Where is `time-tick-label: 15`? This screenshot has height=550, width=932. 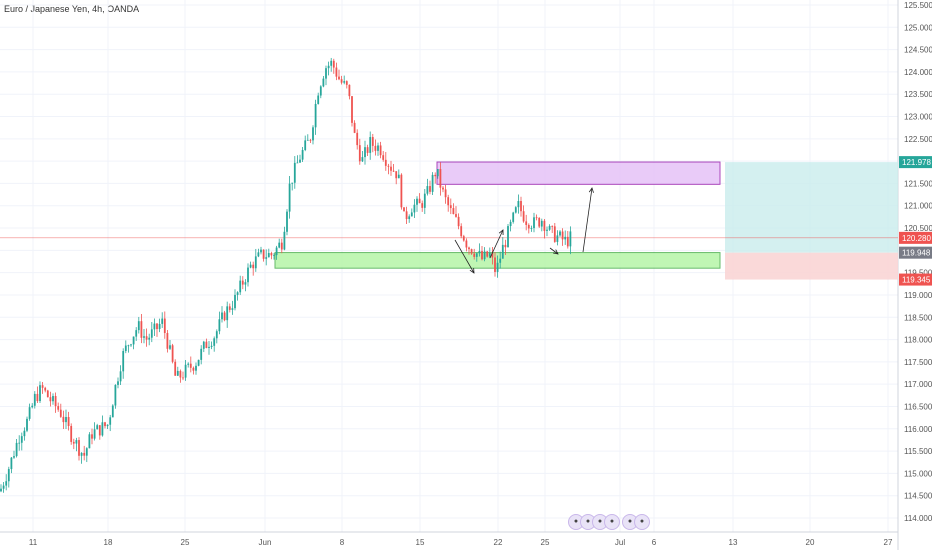
time-tick-label: 15 is located at coordinates (420, 542).